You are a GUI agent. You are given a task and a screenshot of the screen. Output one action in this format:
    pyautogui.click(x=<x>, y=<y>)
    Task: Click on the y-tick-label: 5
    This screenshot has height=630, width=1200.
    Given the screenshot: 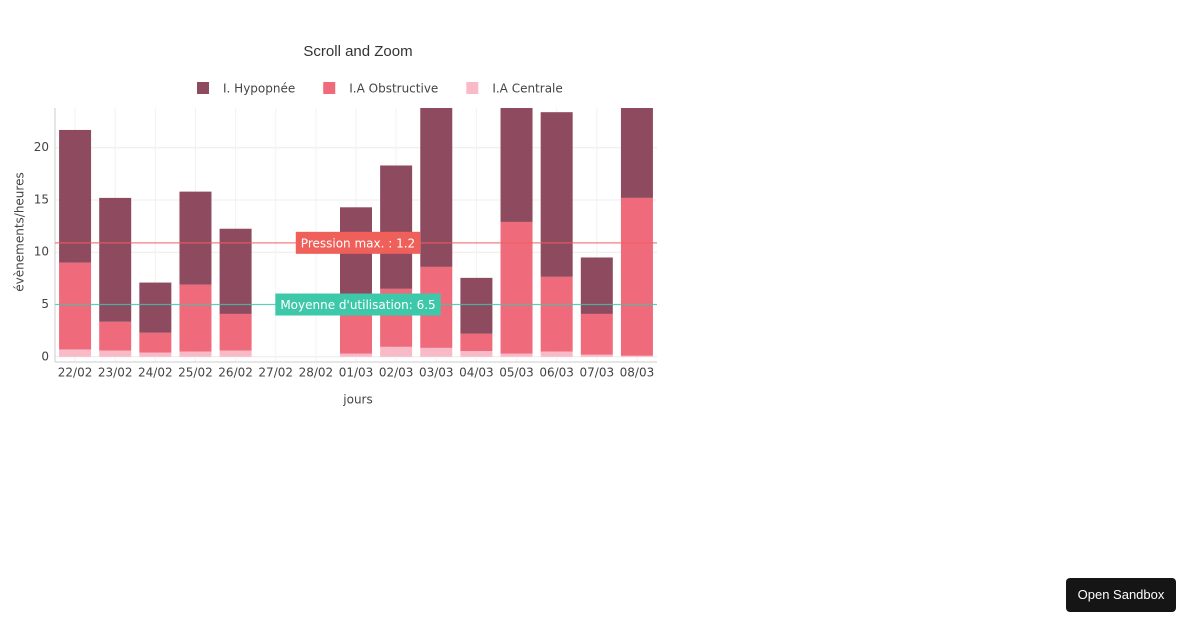 What is the action you would take?
    pyautogui.click(x=45, y=304)
    